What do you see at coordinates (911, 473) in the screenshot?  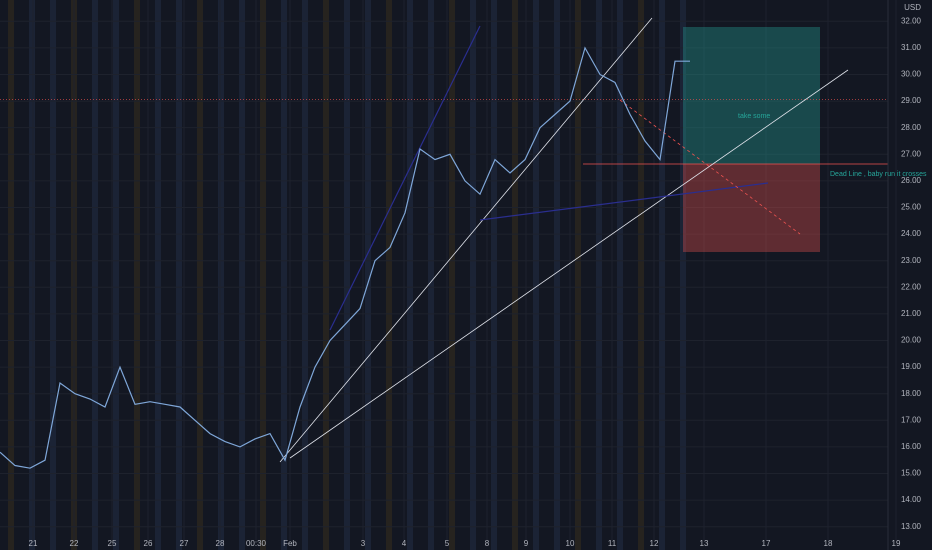 I see `y-tick-label: 15.00` at bounding box center [911, 473].